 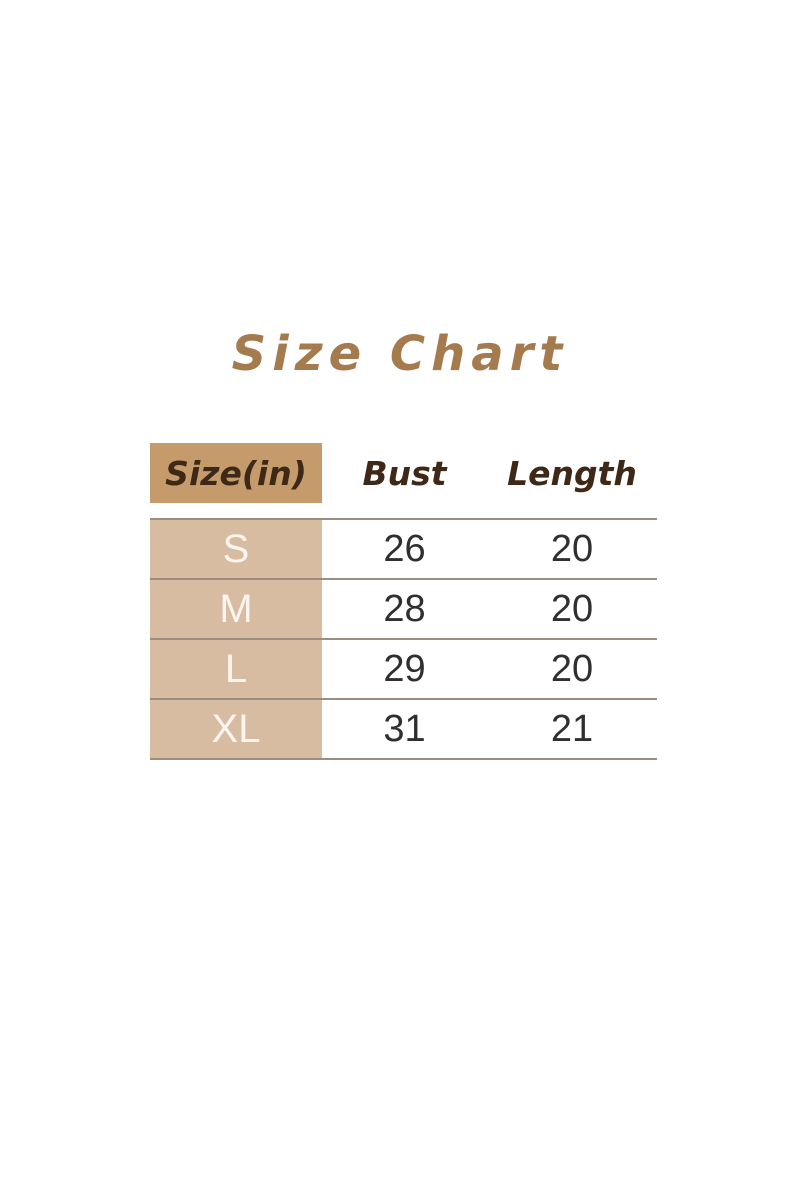 What do you see at coordinates (236, 549) in the screenshot?
I see `size-label: S` at bounding box center [236, 549].